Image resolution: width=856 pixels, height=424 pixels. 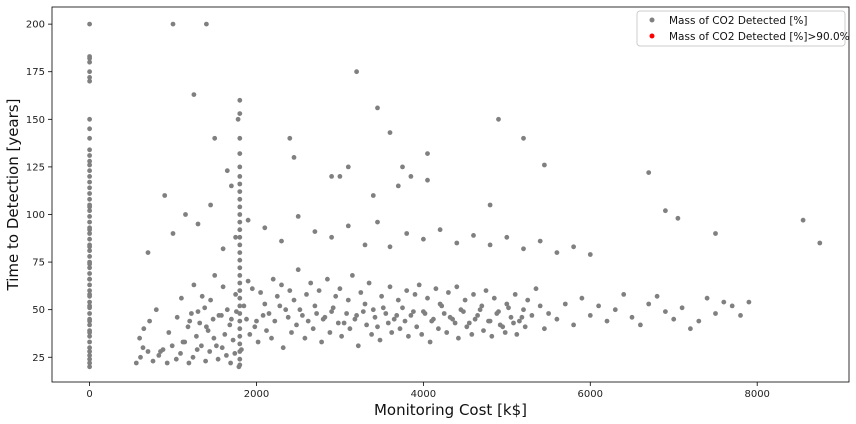 What do you see at coordinates (35, 215) in the screenshot?
I see `y-tick-label: 100` at bounding box center [35, 215].